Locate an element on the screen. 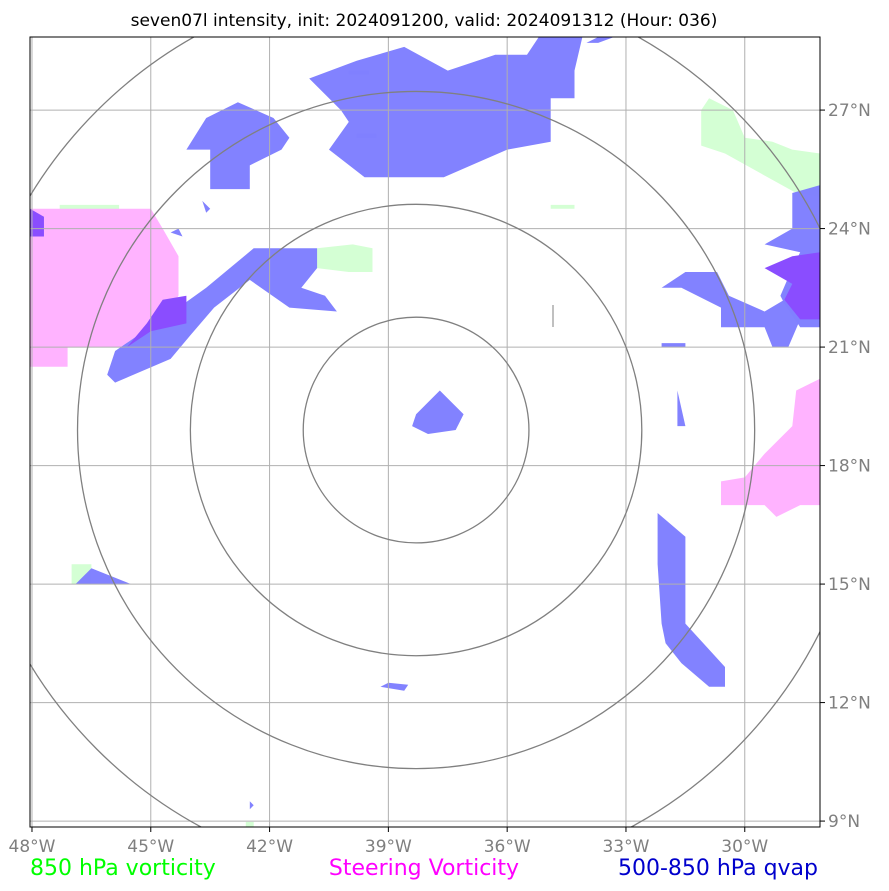 This screenshot has width=889, height=891. x-tick-label: 30°W is located at coordinates (744, 847).